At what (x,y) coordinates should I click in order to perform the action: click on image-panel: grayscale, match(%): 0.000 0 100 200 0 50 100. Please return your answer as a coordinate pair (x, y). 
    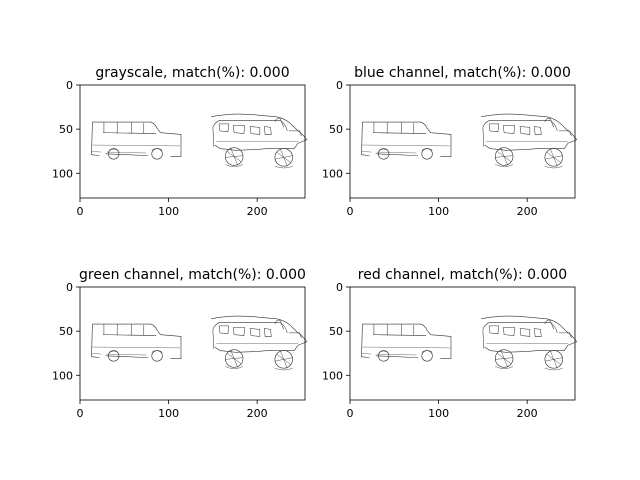
    Looking at the image, I should click on (180, 141).